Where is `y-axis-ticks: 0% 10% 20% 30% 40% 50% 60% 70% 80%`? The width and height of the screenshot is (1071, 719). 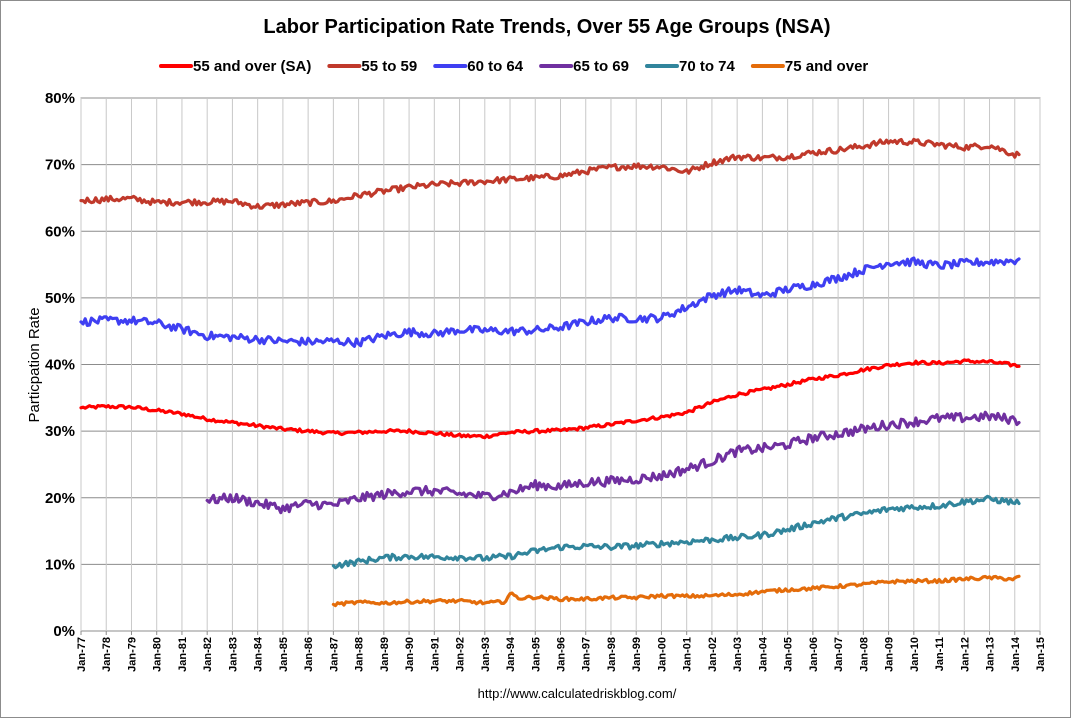
y-axis-ticks: 0% 10% 20% 30% 40% 50% 60% 70% 80% is located at coordinates (60, 365).